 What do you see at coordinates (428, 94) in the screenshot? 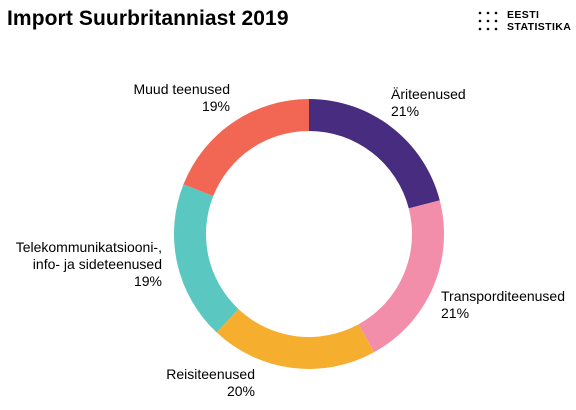
I see `label-ariteenused-name: Äriteenused` at bounding box center [428, 94].